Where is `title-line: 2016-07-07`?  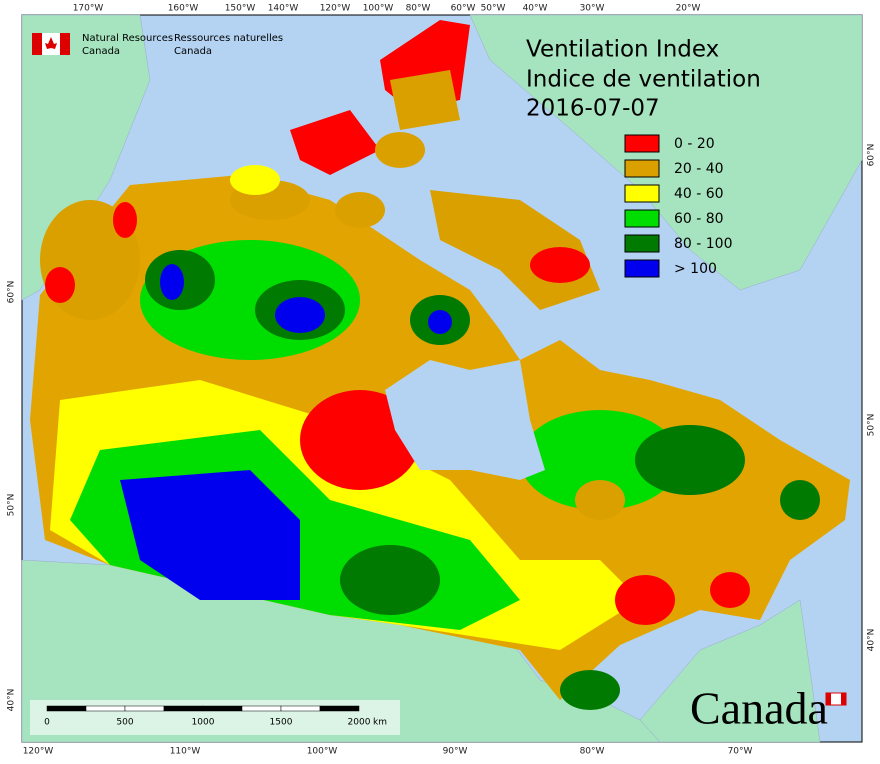
title-line: 2016-07-07 is located at coordinates (593, 109).